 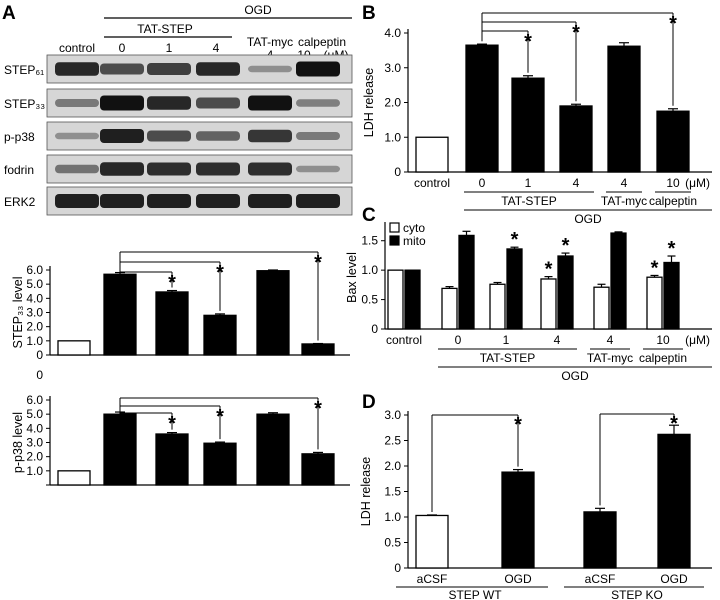 I want to click on blot-ogd-label: OGD, so click(x=258, y=10).